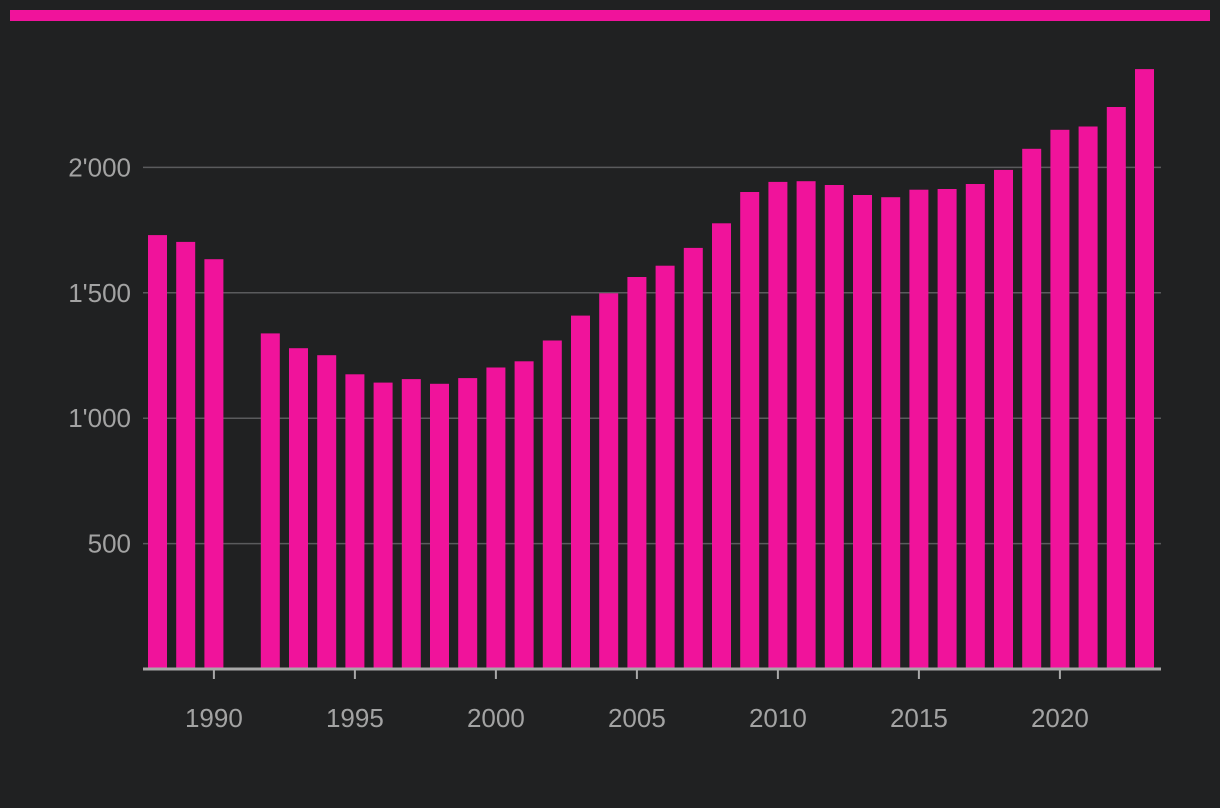 The width and height of the screenshot is (1220, 808). What do you see at coordinates (1032, 409) in the screenshot?
I see `bar-2019` at bounding box center [1032, 409].